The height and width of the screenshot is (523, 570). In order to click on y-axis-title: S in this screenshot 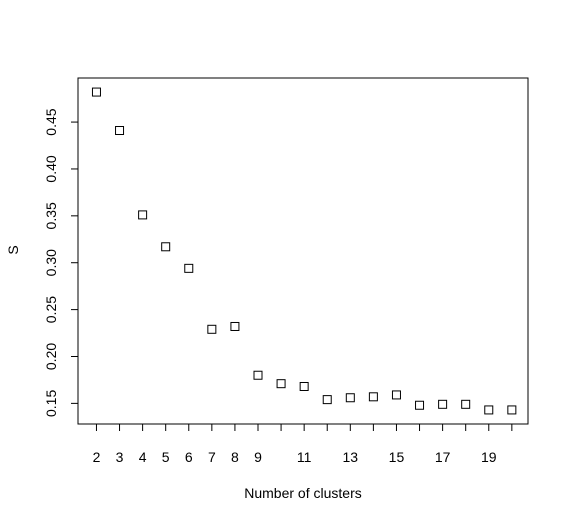, I will do `click(13, 249)`.